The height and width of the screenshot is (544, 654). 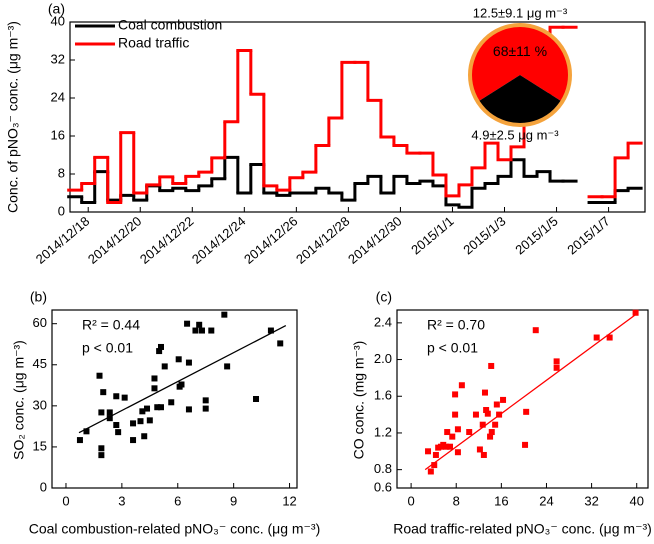 I want to click on annotation: R² = 0.70, so click(x=456, y=325).